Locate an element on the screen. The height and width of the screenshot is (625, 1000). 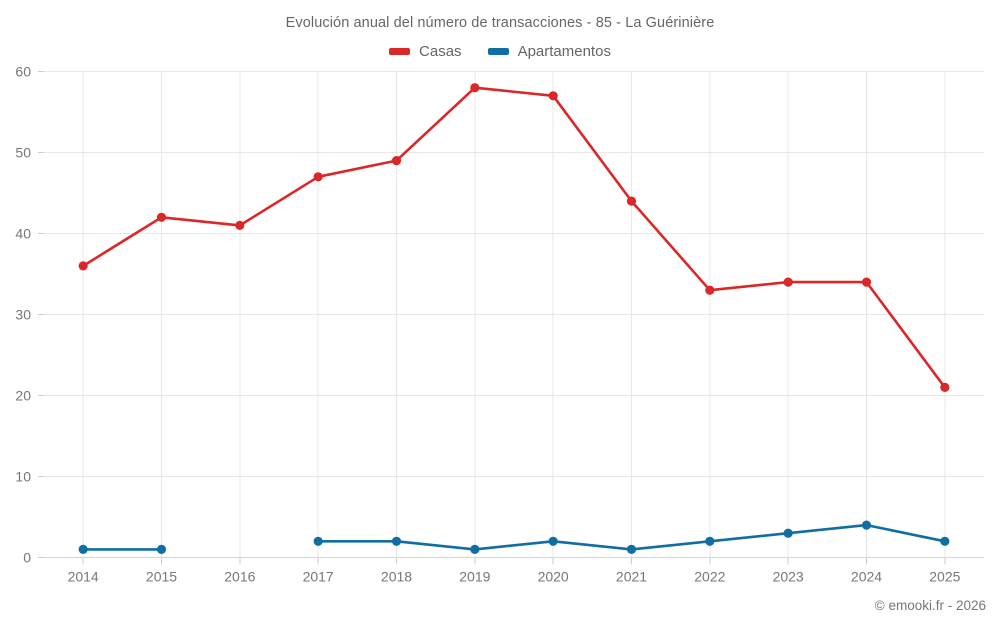
x-axis-tick-label: 2021 is located at coordinates (631, 577).